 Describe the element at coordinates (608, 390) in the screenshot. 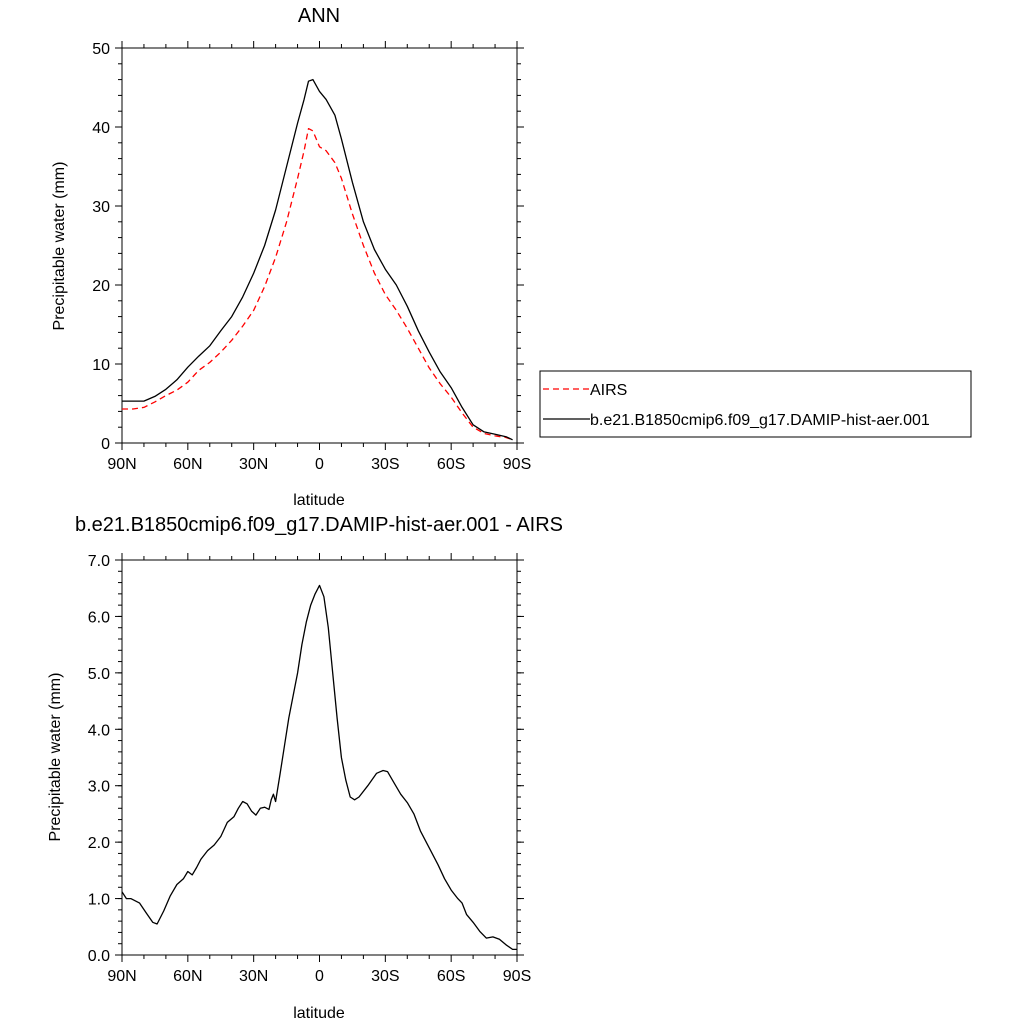

I see `legend-airs-label: AIRS` at that location.